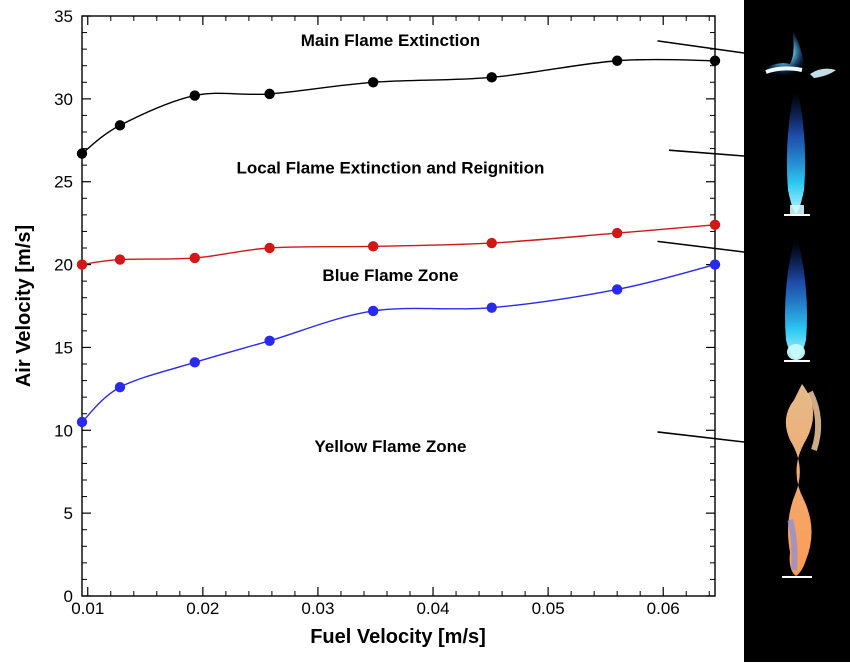  I want to click on y-tick-label: 0, so click(68, 596).